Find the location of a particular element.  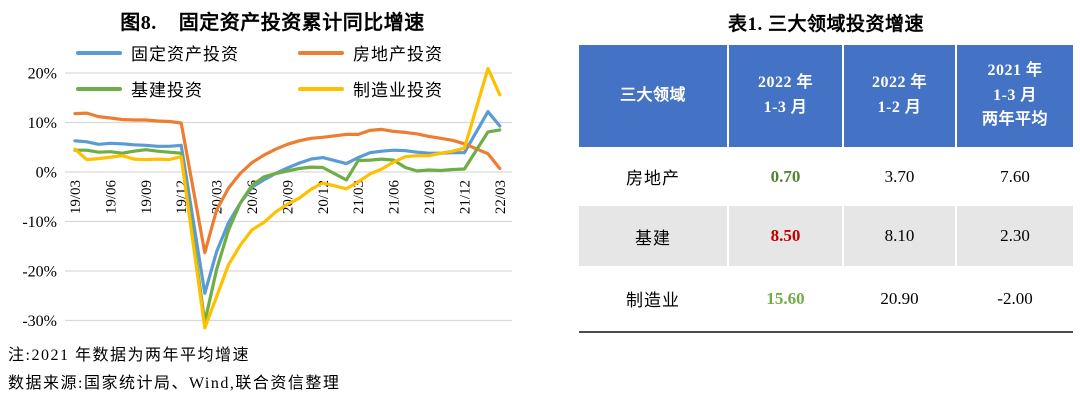

value-2021-avg: 7.60 is located at coordinates (1014, 176).